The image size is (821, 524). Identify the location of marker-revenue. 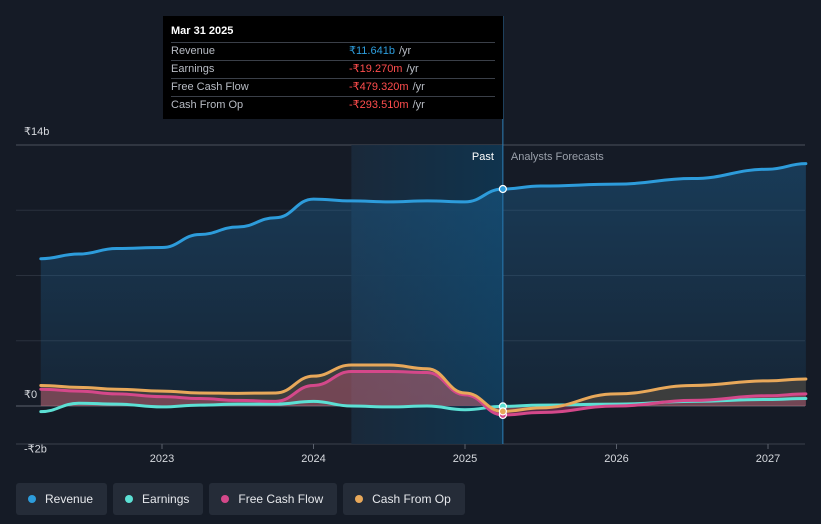
(502, 189).